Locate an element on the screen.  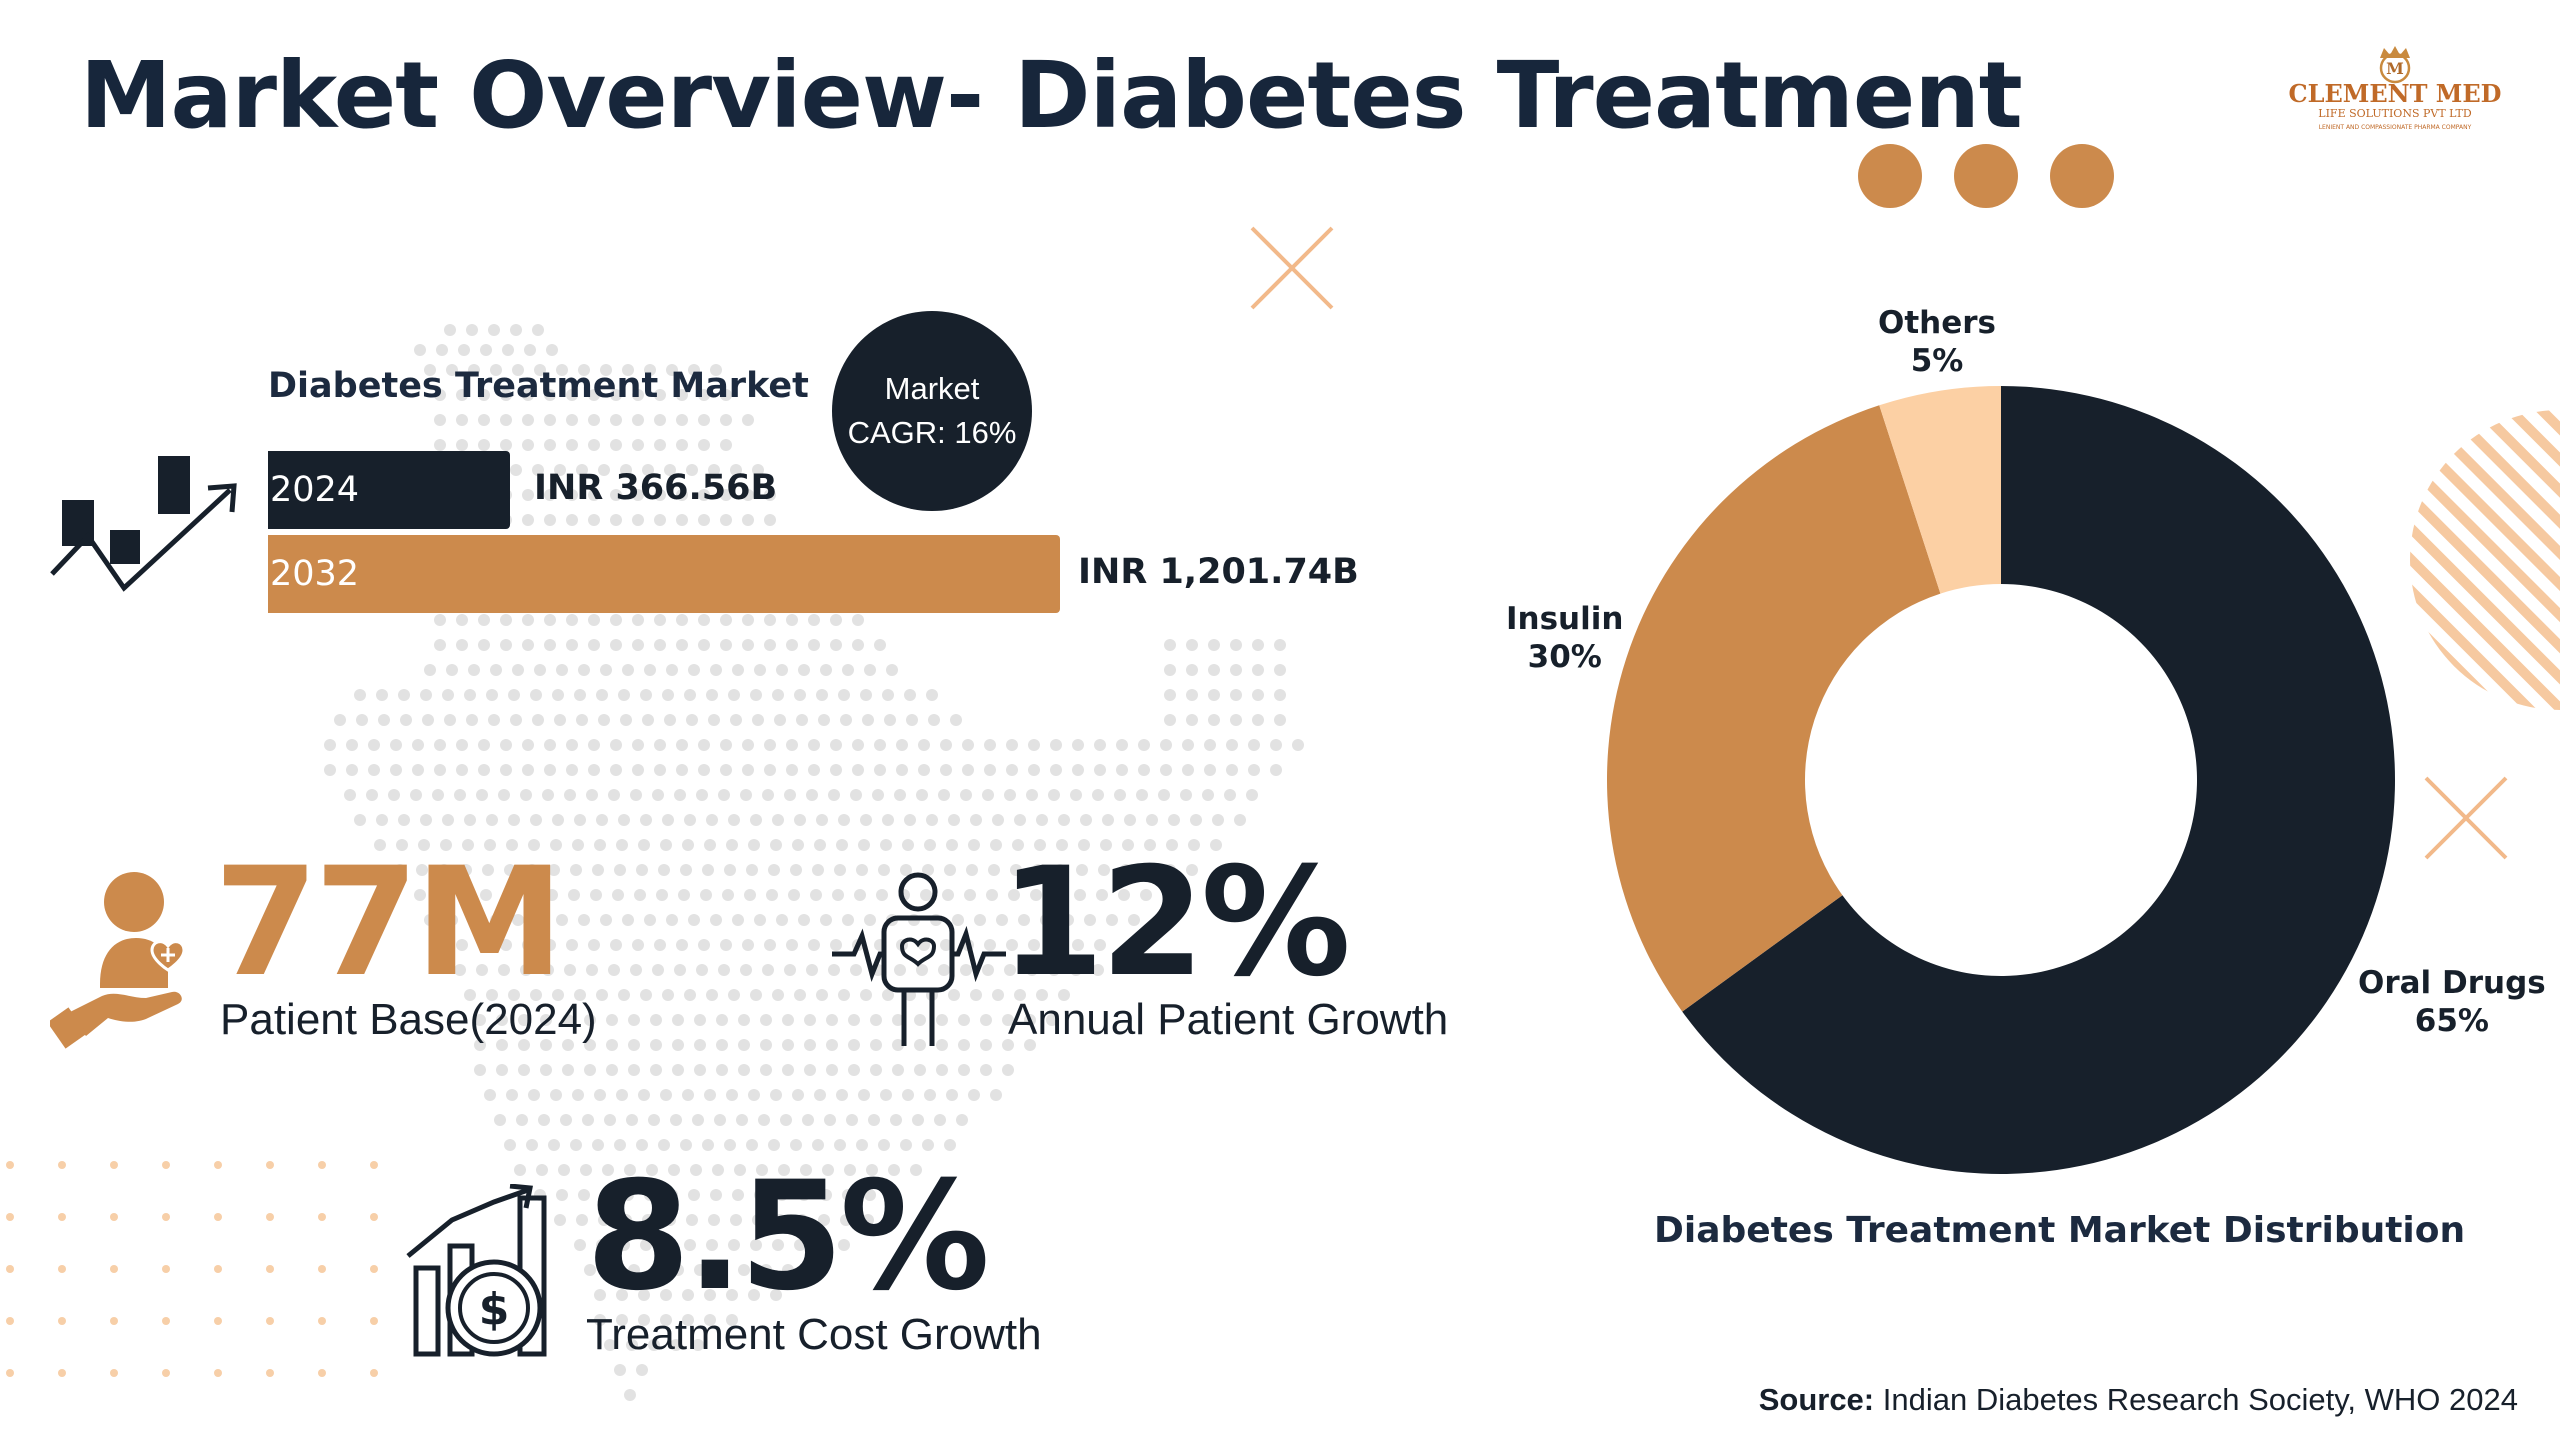
bar-year-label: 2032 is located at coordinates (315, 574).